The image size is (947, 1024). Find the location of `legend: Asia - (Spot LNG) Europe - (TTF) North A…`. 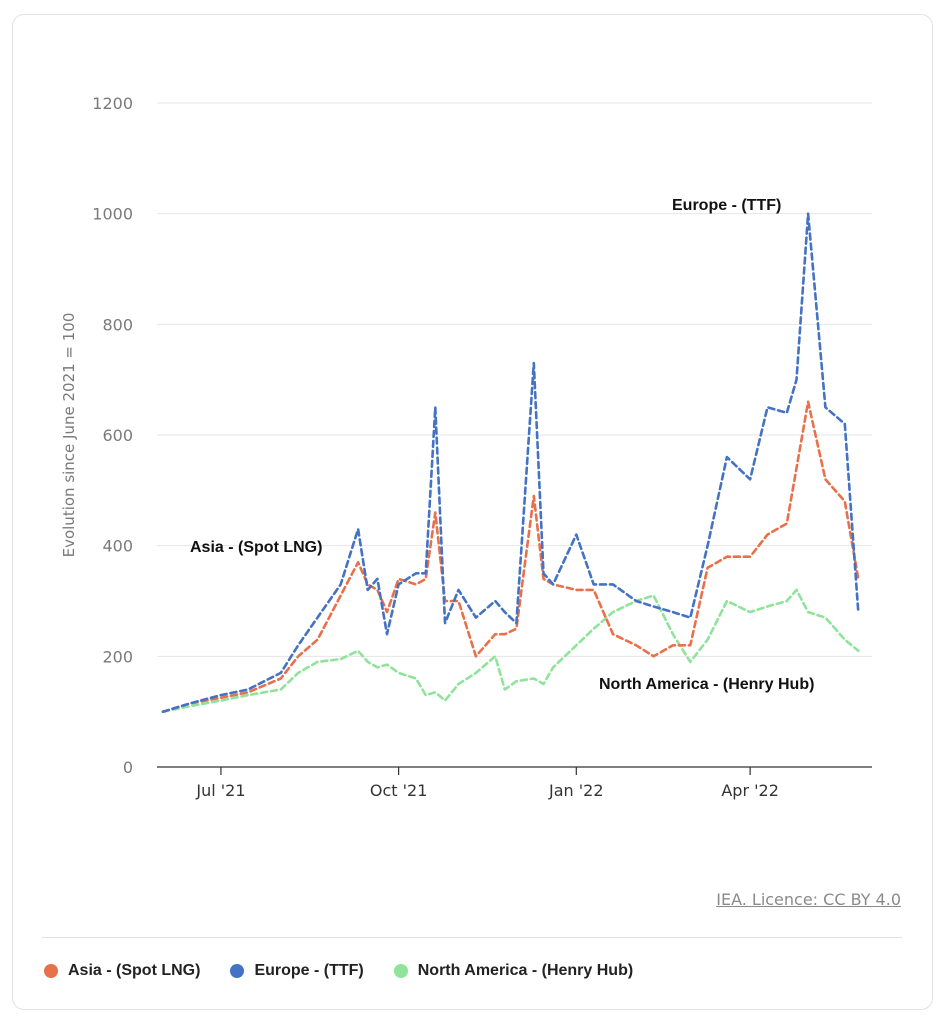

legend: Asia - (Spot LNG) Europe - (TTF) North A… is located at coordinates (338, 971).